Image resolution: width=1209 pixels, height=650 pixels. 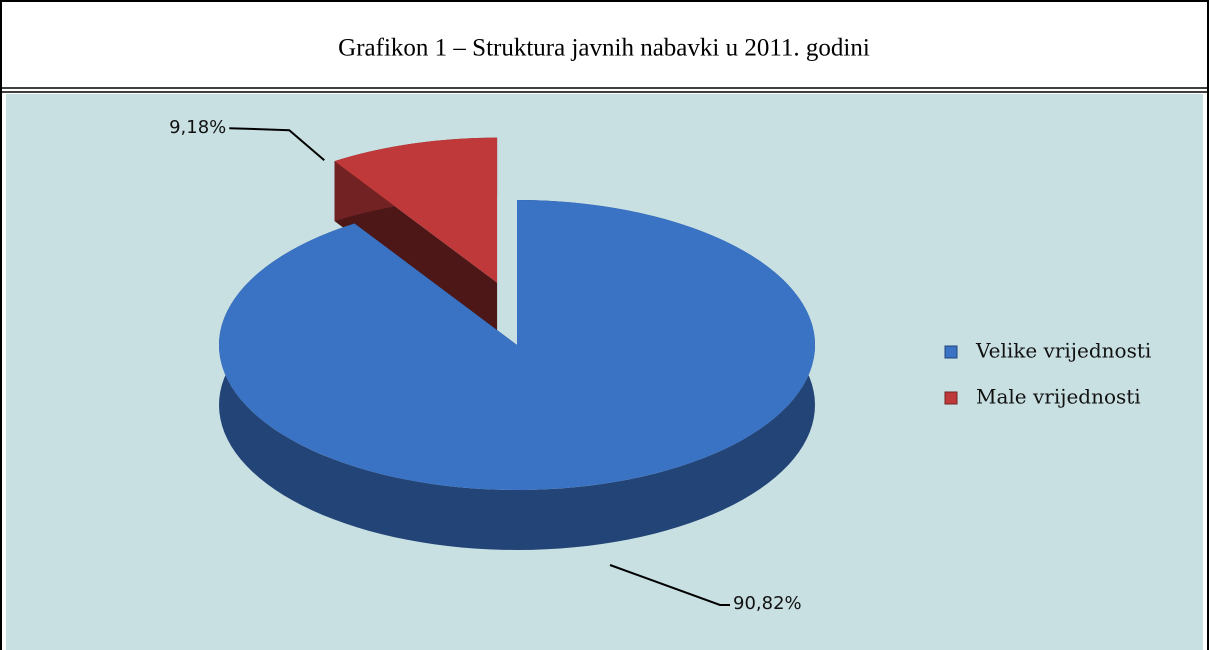 I want to click on legend-label: Velike vrijednosti, so click(x=1063, y=351).